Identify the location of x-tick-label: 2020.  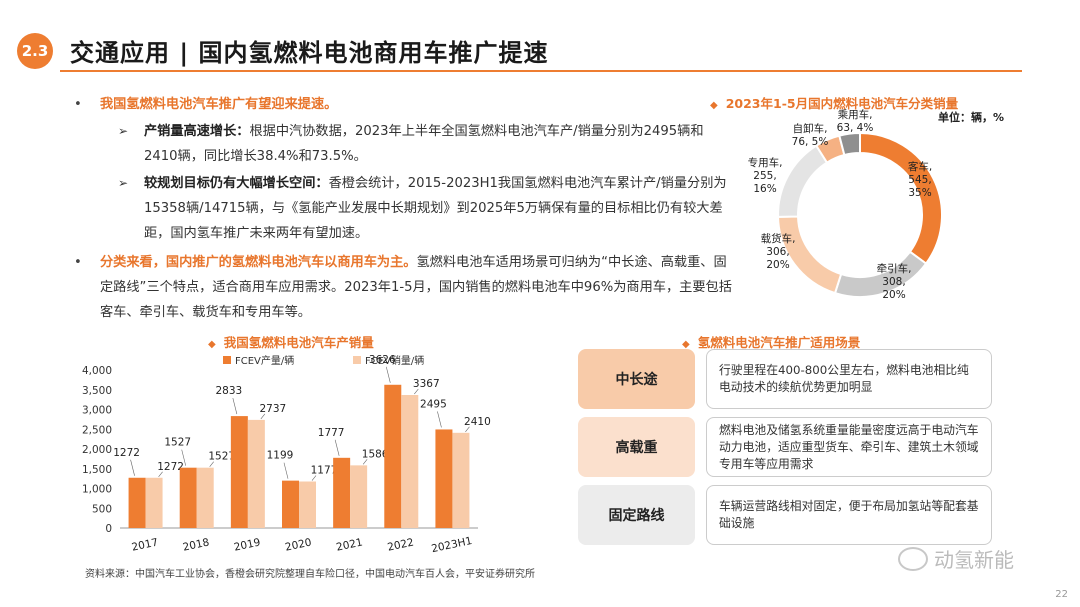
(298, 544).